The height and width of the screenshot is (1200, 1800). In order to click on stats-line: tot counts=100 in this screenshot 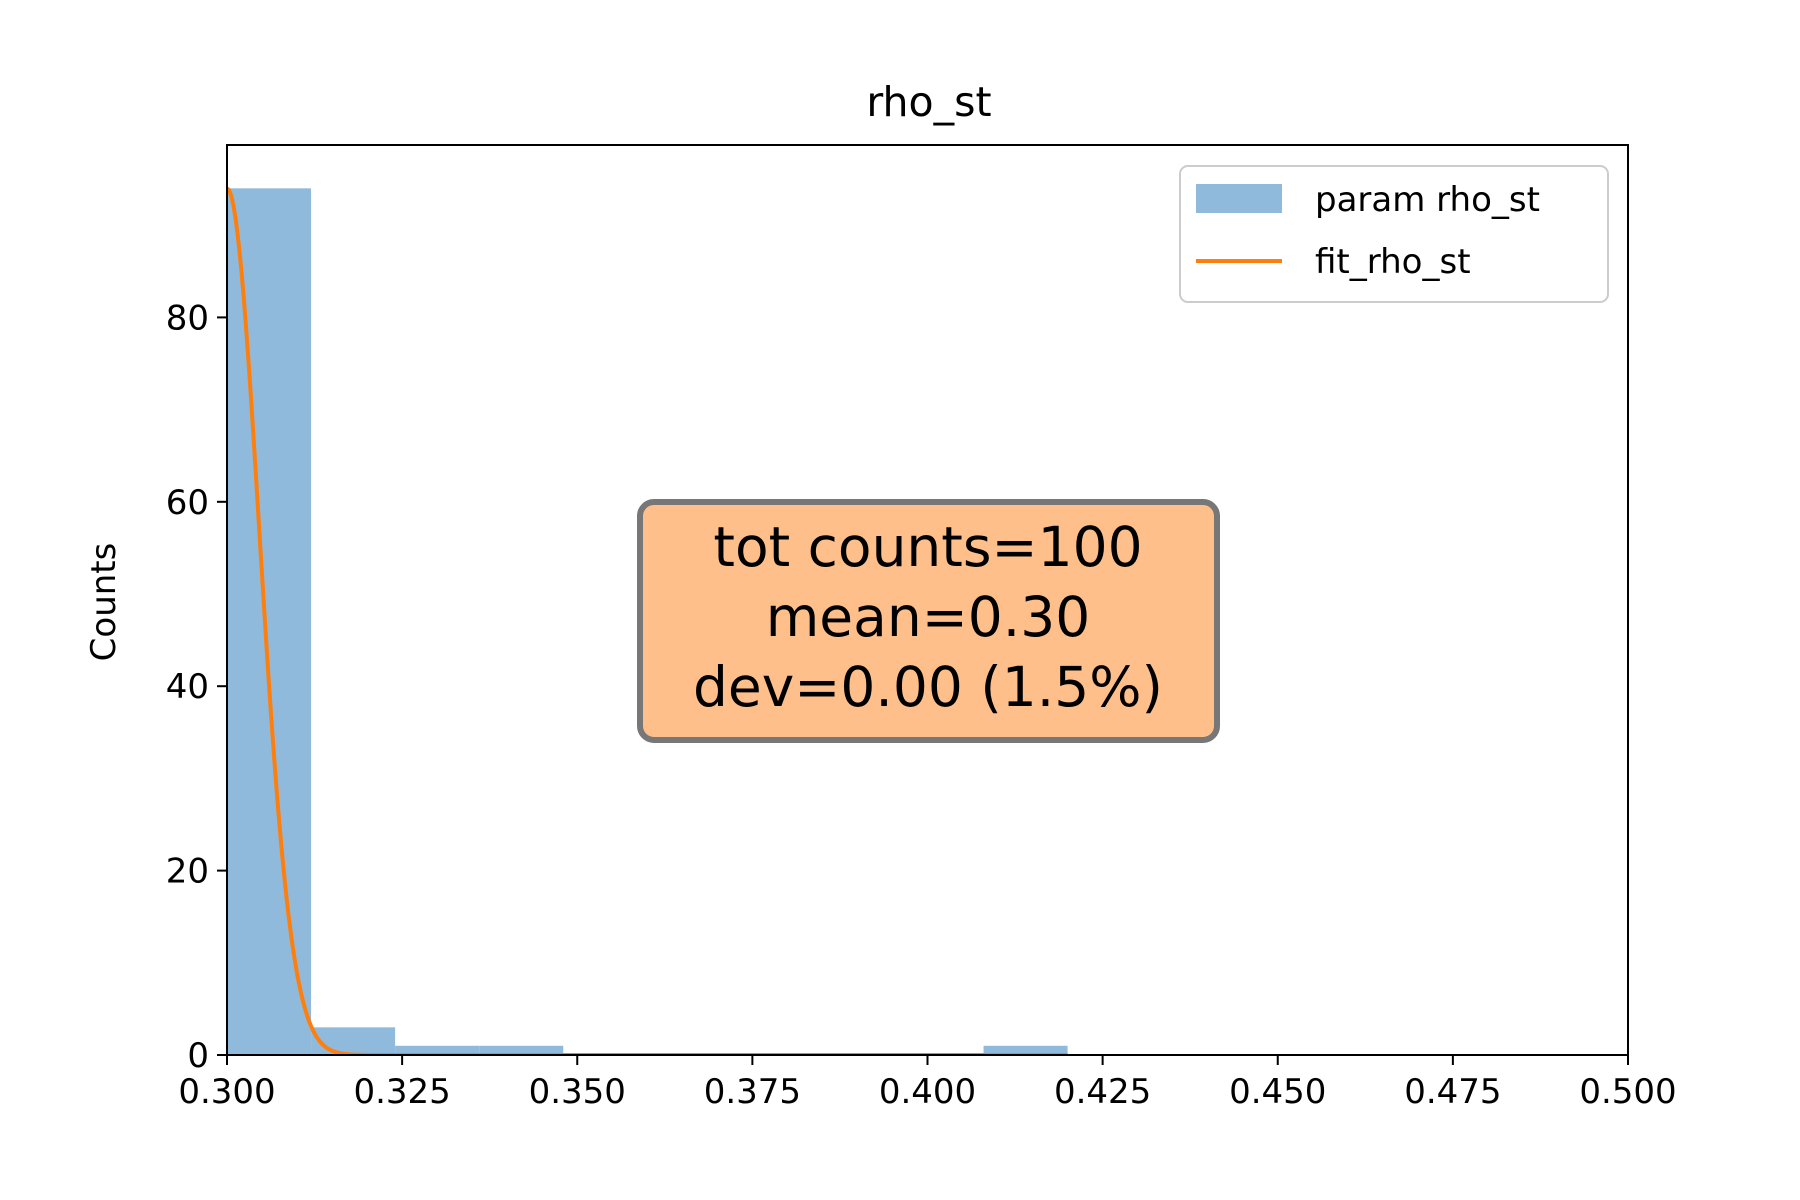, I will do `click(927, 547)`.